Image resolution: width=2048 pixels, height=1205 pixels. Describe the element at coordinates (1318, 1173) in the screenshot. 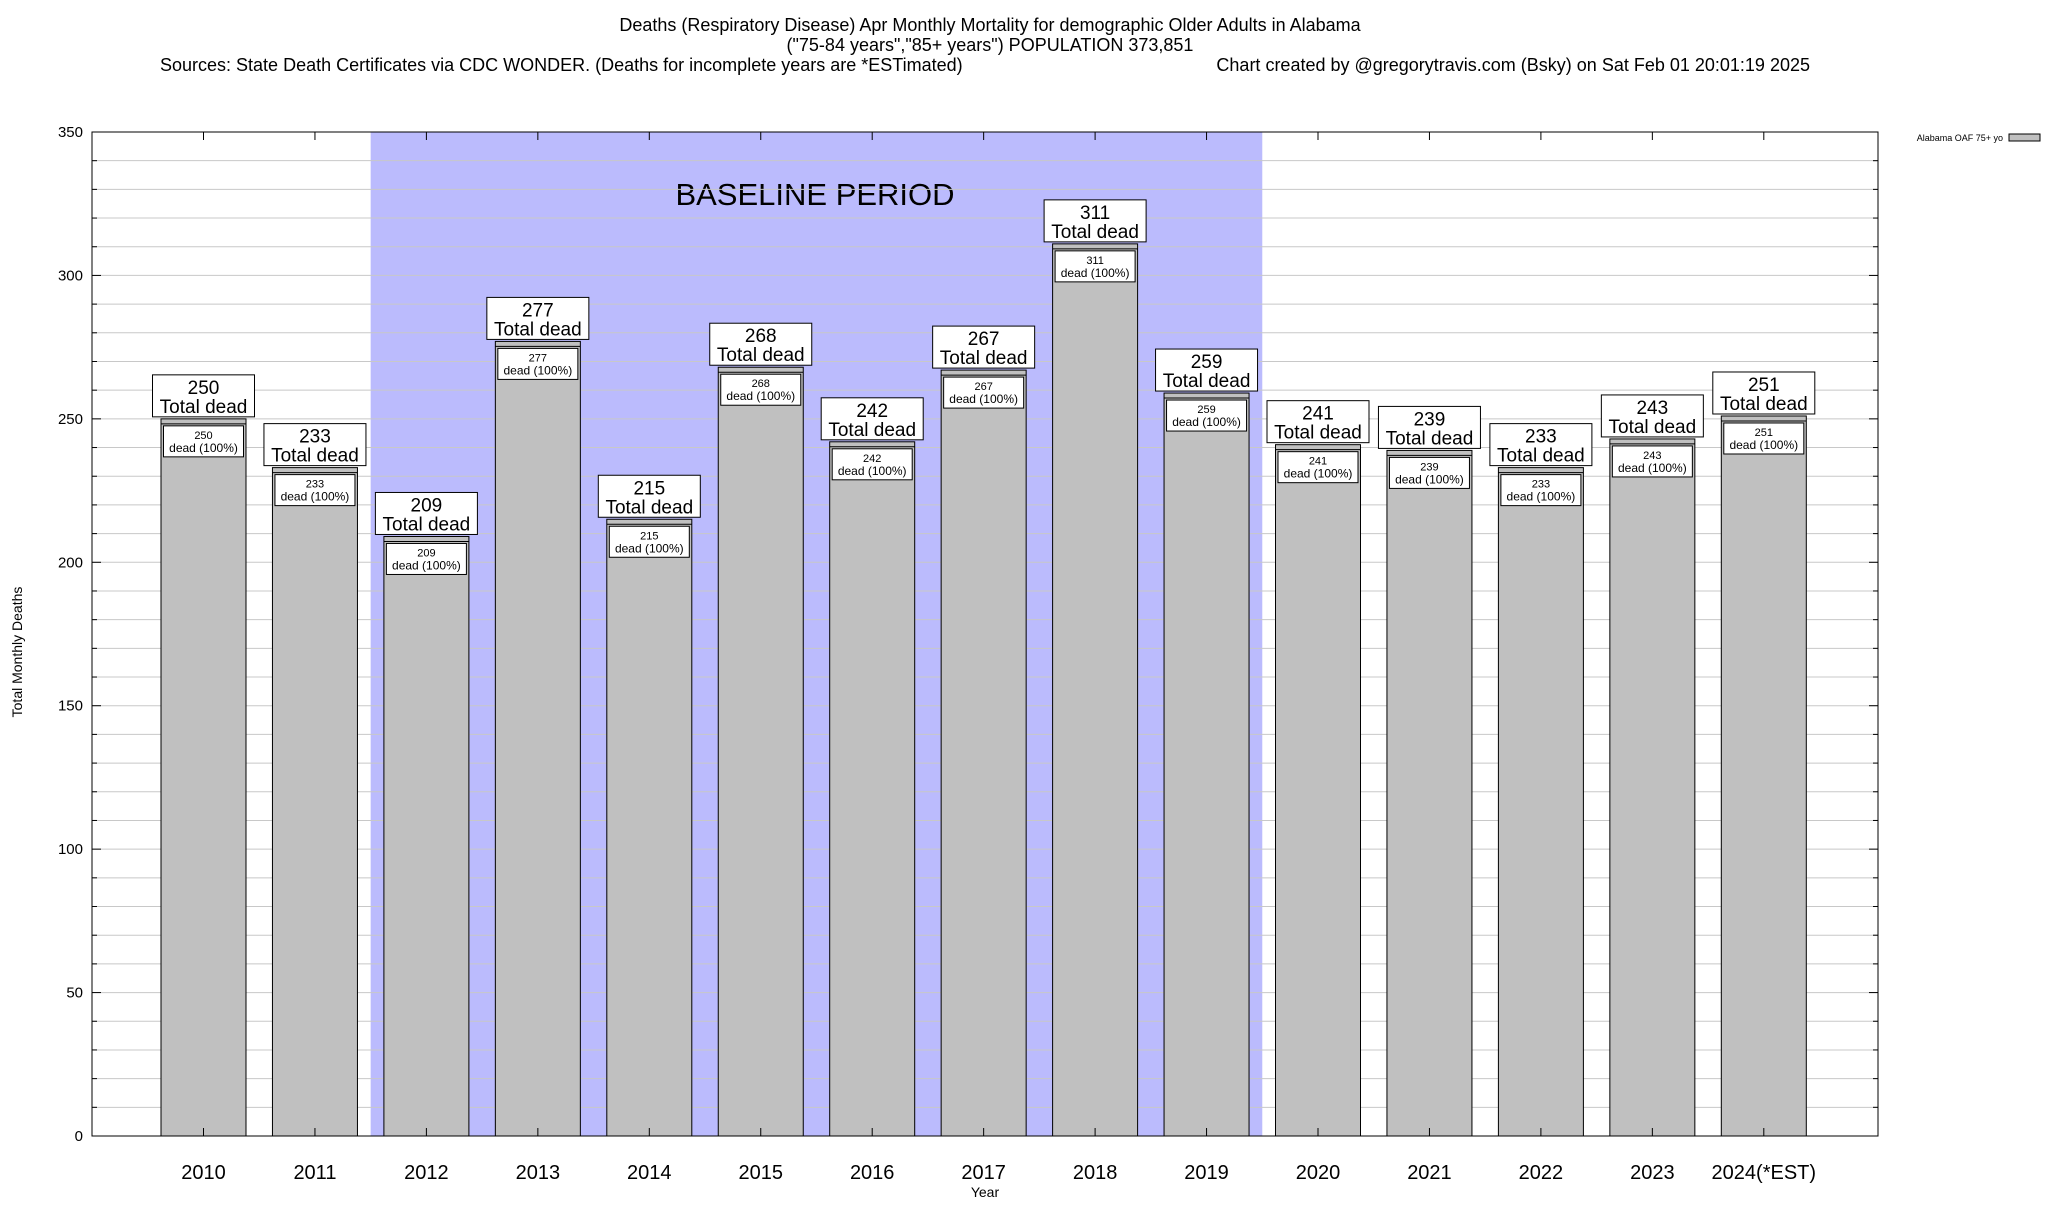

I see `x-tick-label: 2020` at that location.